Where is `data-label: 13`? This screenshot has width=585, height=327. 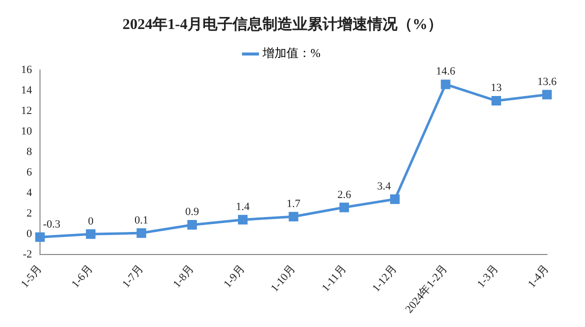 data-label: 13 is located at coordinates (496, 88).